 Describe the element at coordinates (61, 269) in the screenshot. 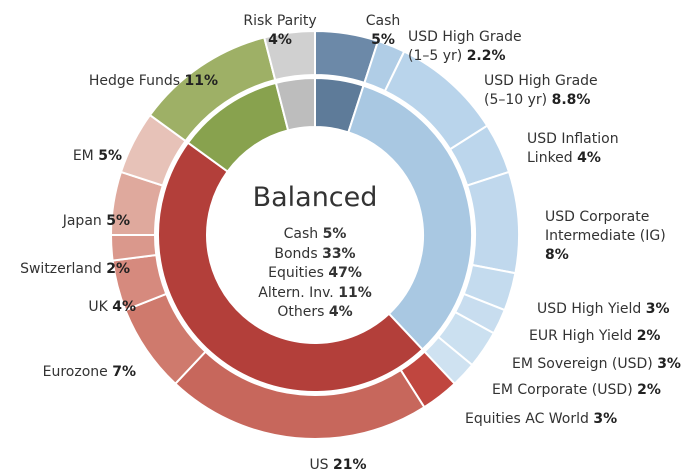

I see `segment-name: Switzerland` at that location.